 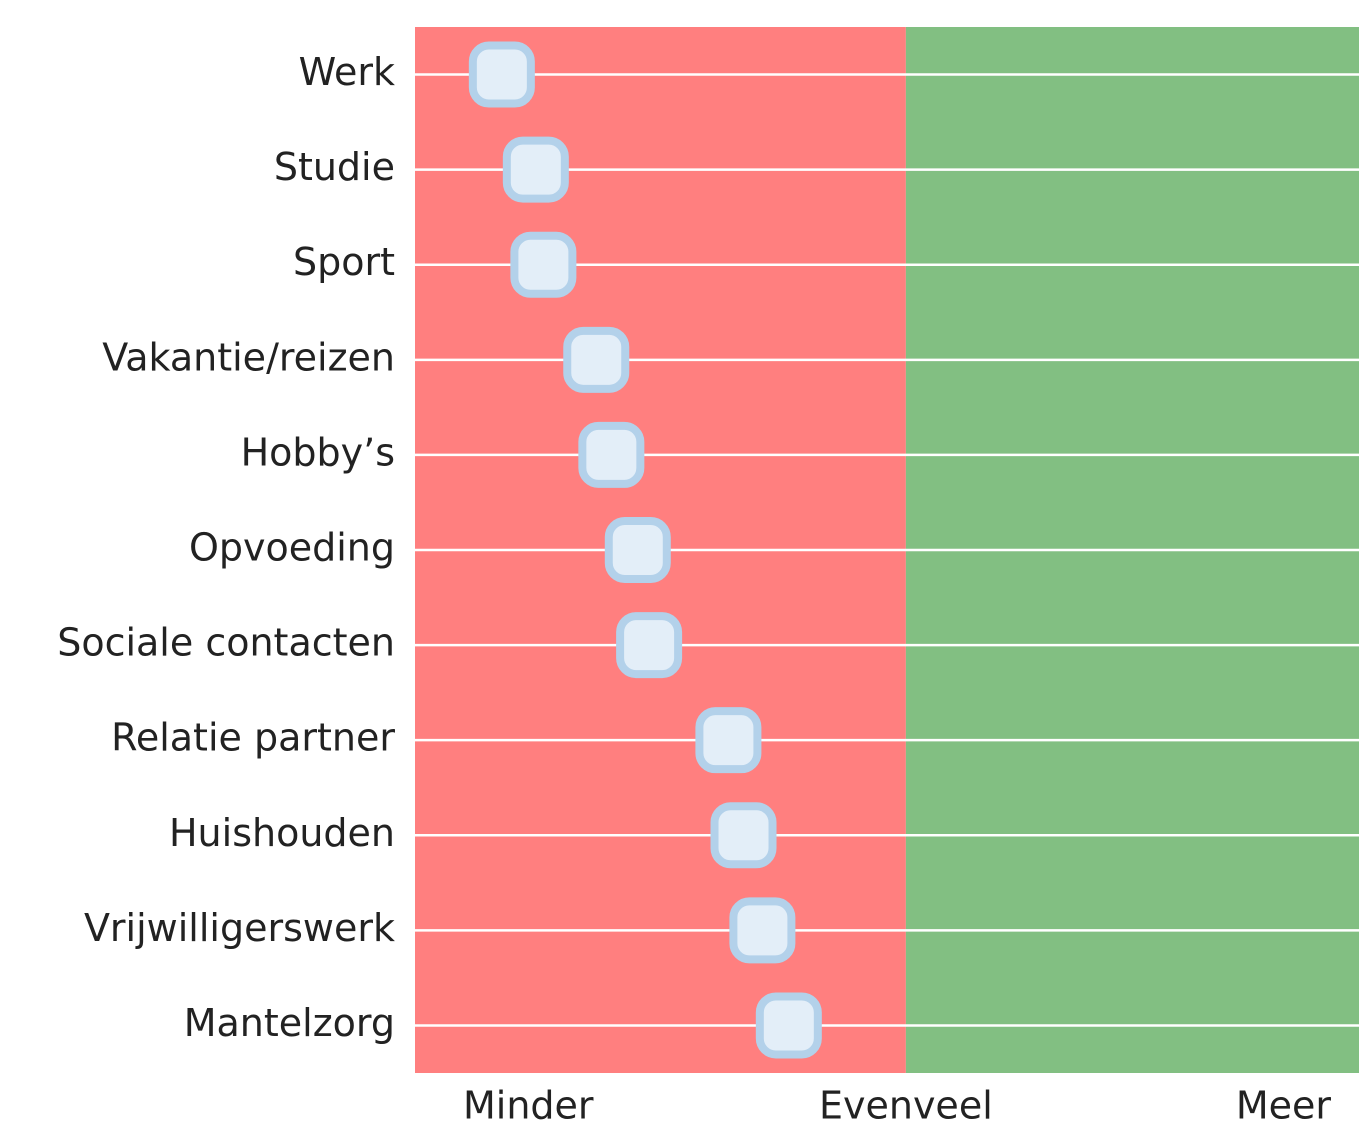 What do you see at coordinates (906, 1106) in the screenshot?
I see `x-tick-label: Evenveel` at bounding box center [906, 1106].